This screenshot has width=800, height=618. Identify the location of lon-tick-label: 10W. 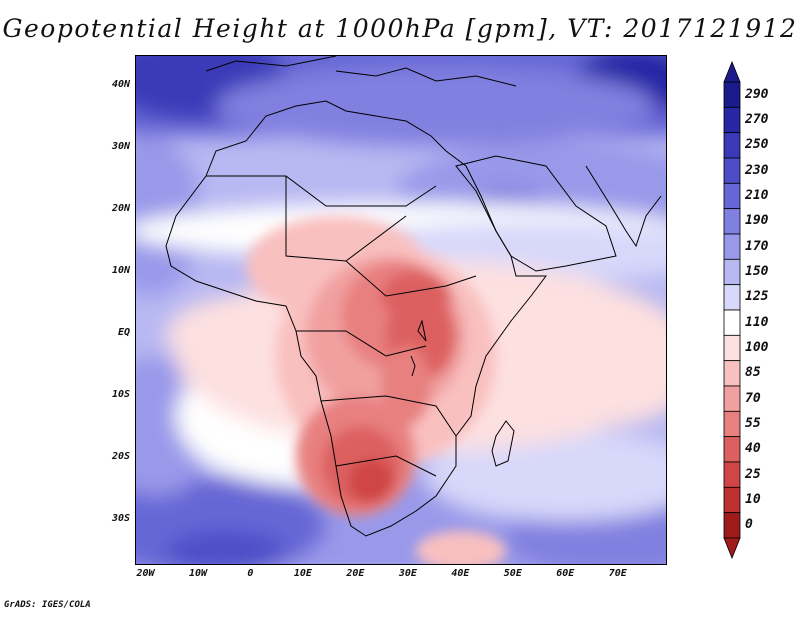
(197, 573).